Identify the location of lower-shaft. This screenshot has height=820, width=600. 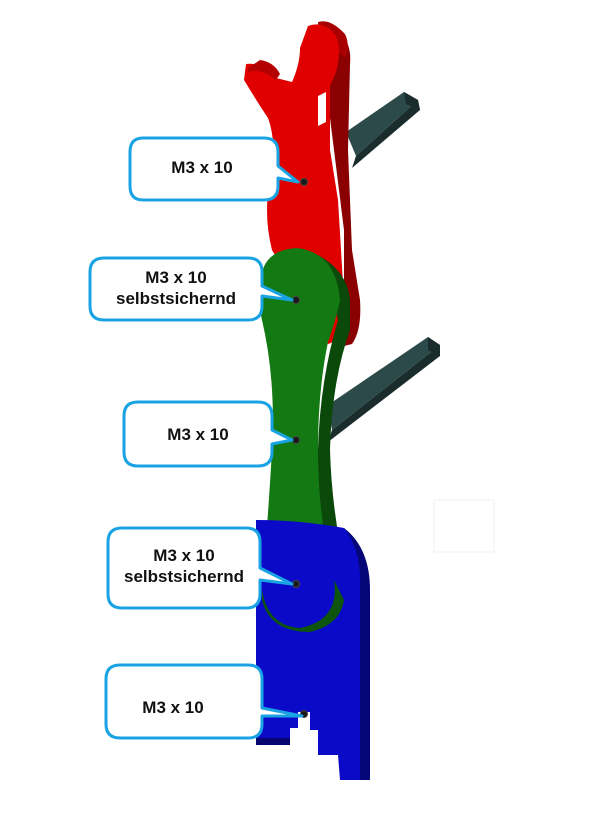
(384, 389).